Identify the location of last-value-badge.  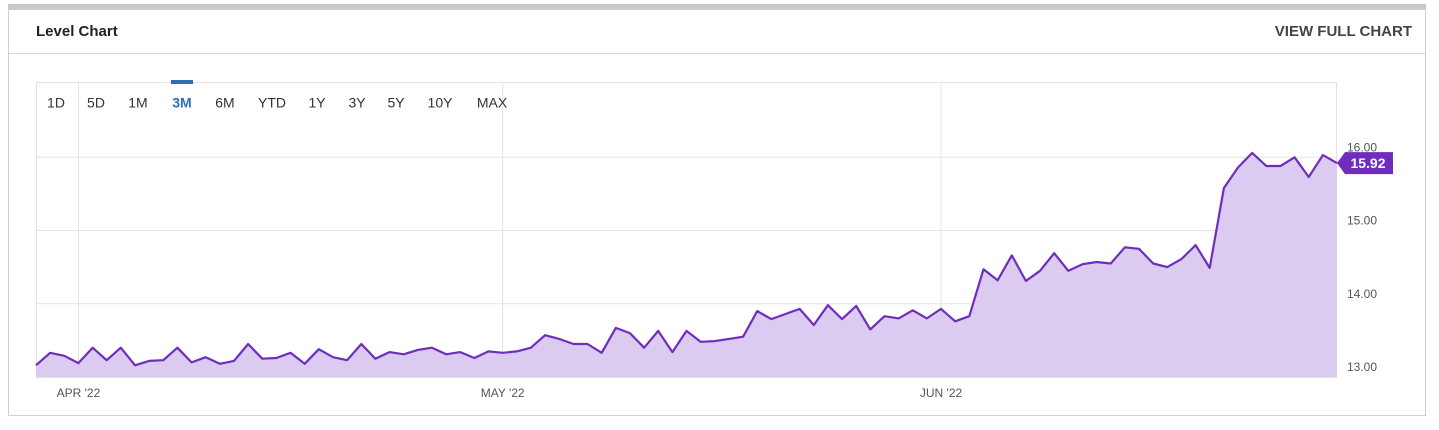
(1365, 163).